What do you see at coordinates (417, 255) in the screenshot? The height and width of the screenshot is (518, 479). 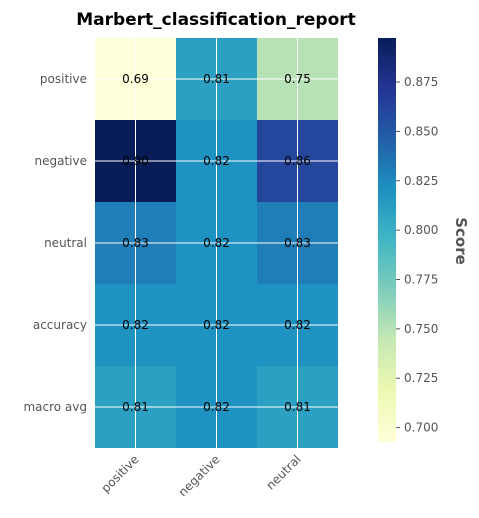 I see `colorbar-ticks: 0.700 0.725 0.750 0.775 0.800 0.825 0.850 0.875` at bounding box center [417, 255].